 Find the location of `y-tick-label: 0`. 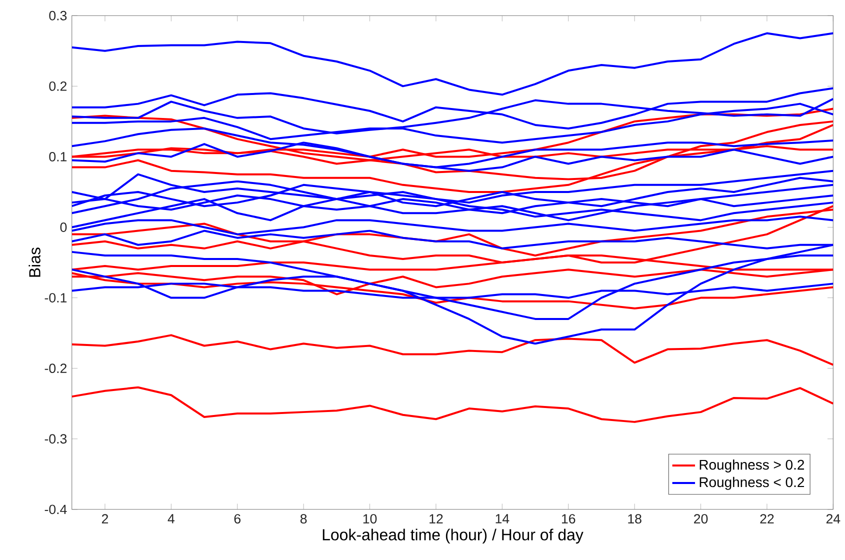

y-tick-label: 0 is located at coordinates (63, 227).